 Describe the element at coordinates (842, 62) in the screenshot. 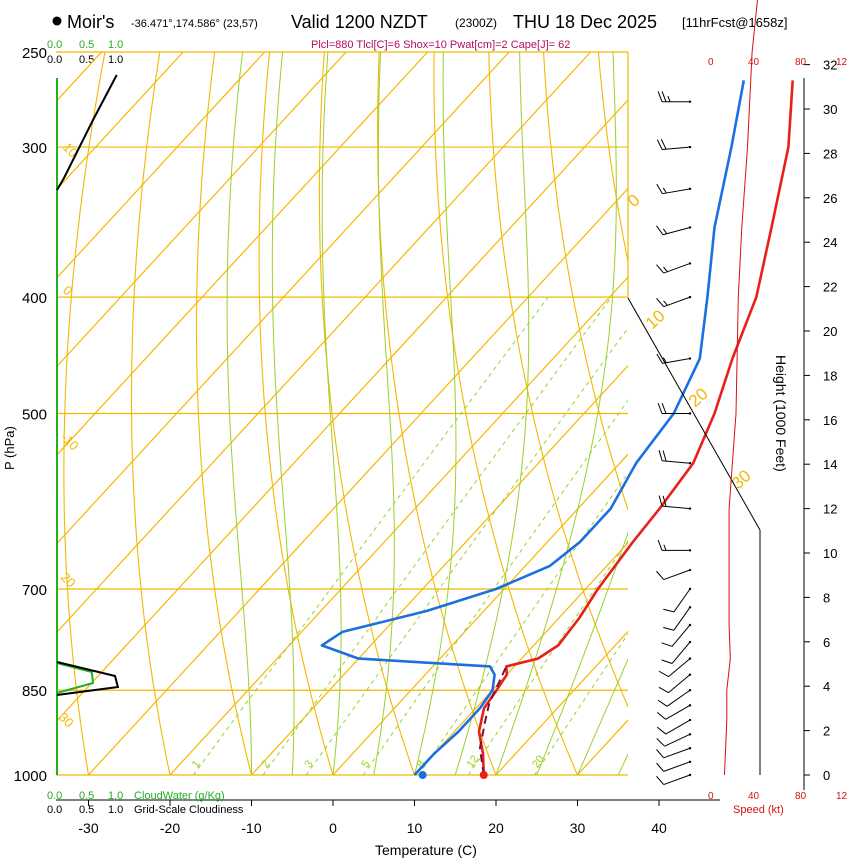

I see `speed-tick-top: 12` at that location.